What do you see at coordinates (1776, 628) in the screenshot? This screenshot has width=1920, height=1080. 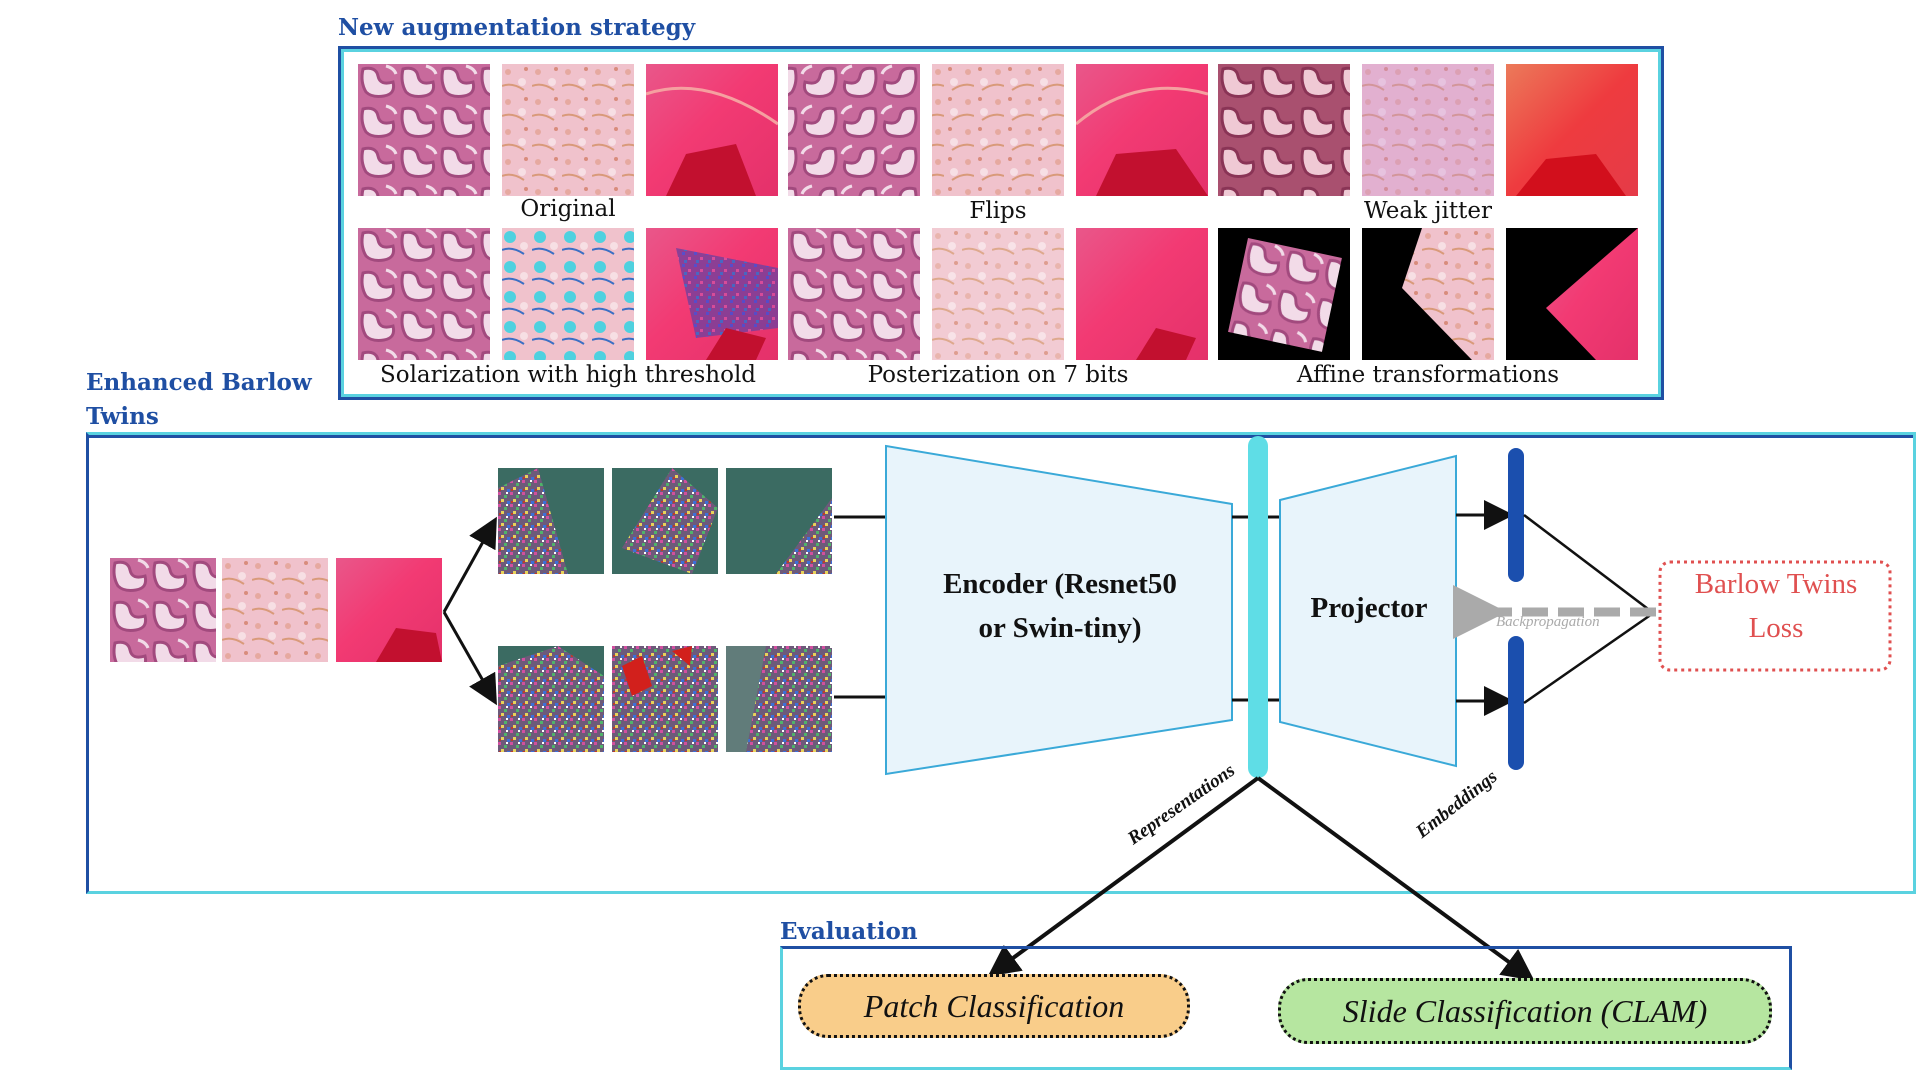 I see `loss-label-line2: Loss` at bounding box center [1776, 628].